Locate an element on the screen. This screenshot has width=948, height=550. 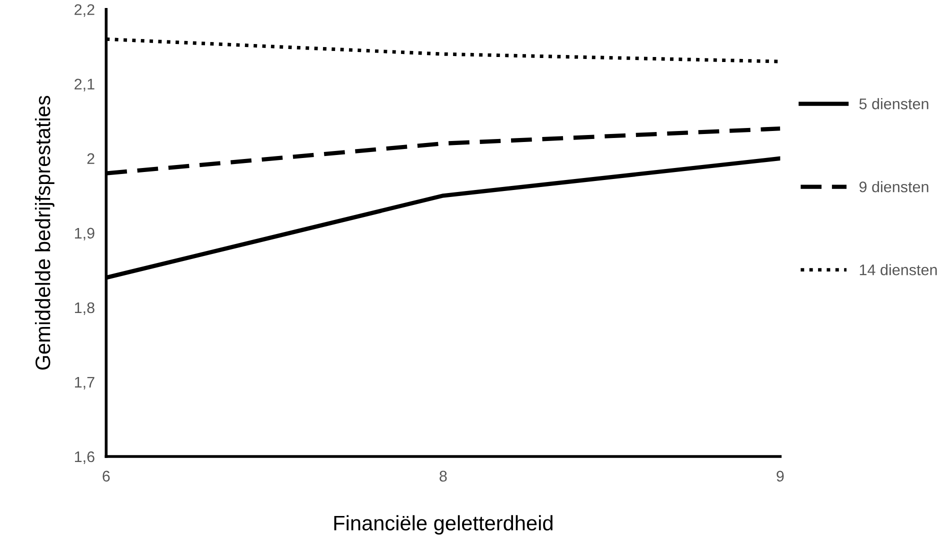
x-tick-label: 9 is located at coordinates (780, 476).